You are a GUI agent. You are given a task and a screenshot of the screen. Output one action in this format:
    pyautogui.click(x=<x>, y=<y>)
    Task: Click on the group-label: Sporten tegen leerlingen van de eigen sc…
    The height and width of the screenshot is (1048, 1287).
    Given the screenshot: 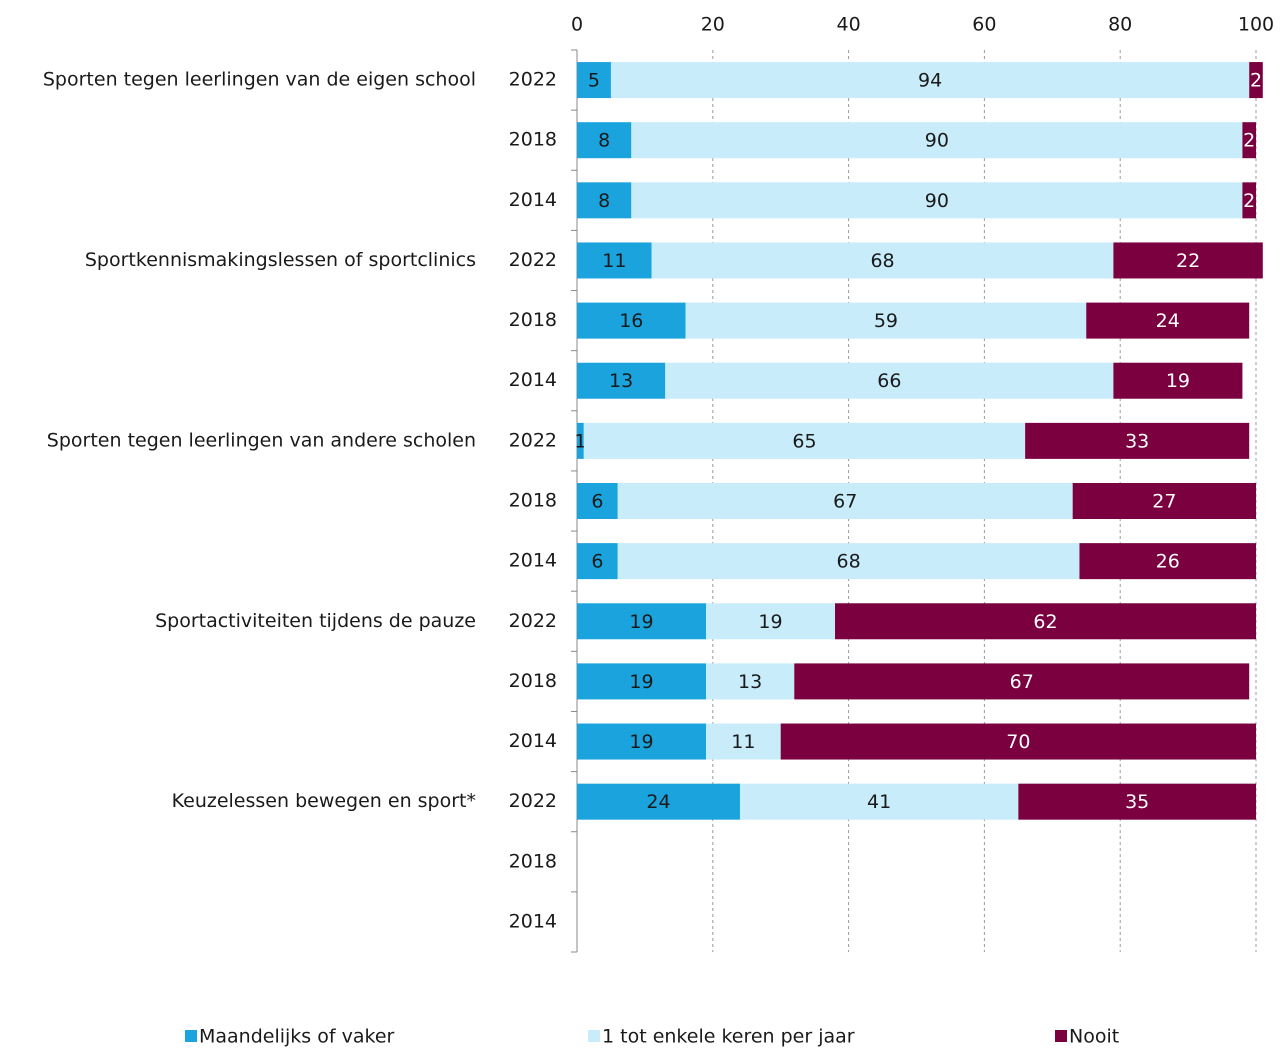 What is the action you would take?
    pyautogui.click(x=259, y=80)
    